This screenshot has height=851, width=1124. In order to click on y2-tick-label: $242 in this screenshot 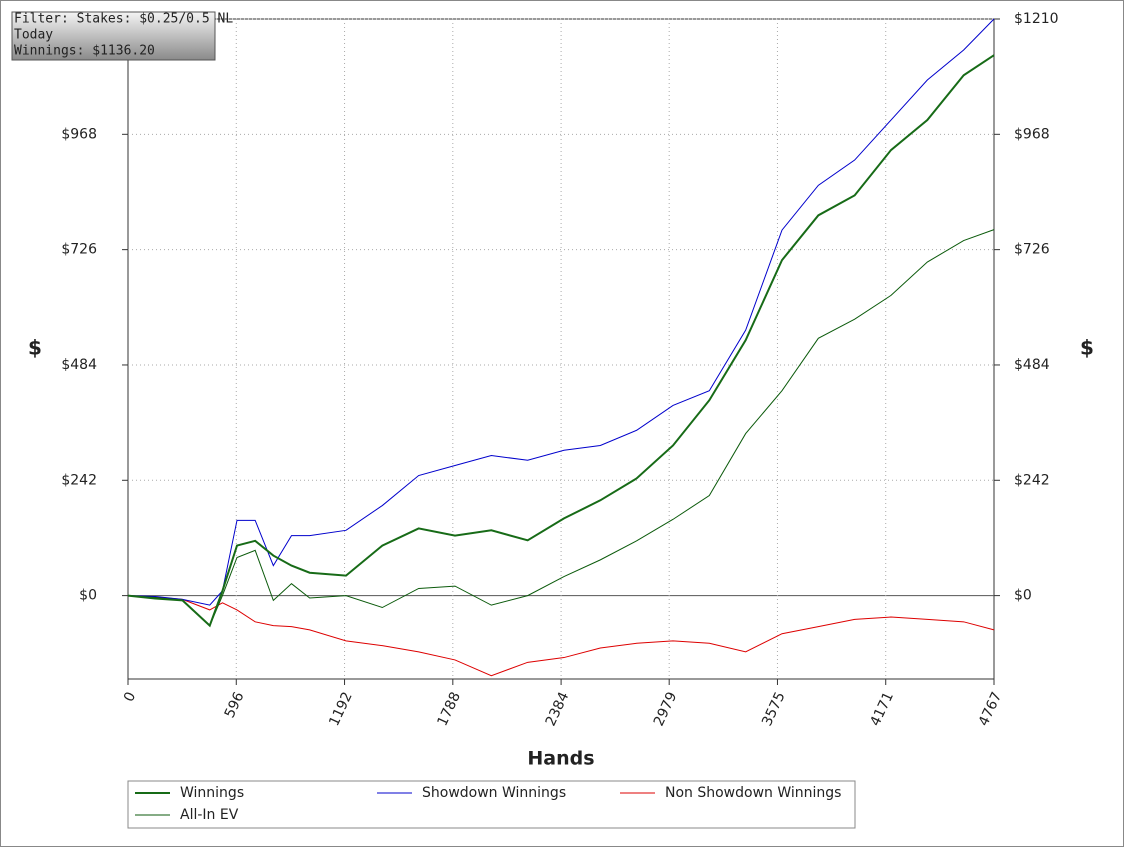, I will do `click(1032, 480)`.